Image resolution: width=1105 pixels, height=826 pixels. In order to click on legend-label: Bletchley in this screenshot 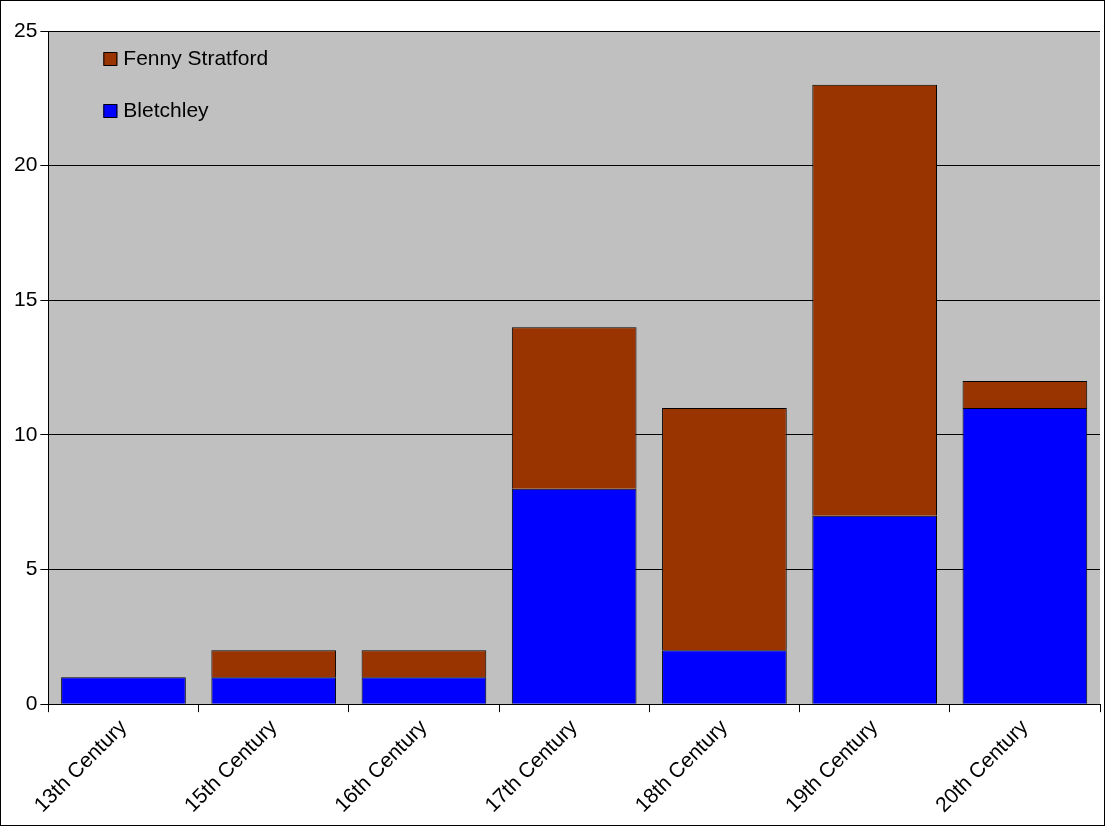, I will do `click(166, 109)`.